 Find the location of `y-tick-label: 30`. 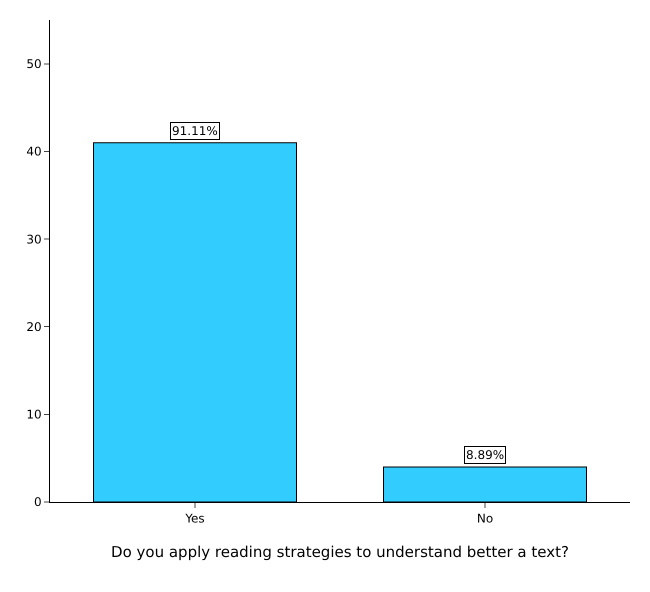

y-tick-label: 30 is located at coordinates (34, 239).